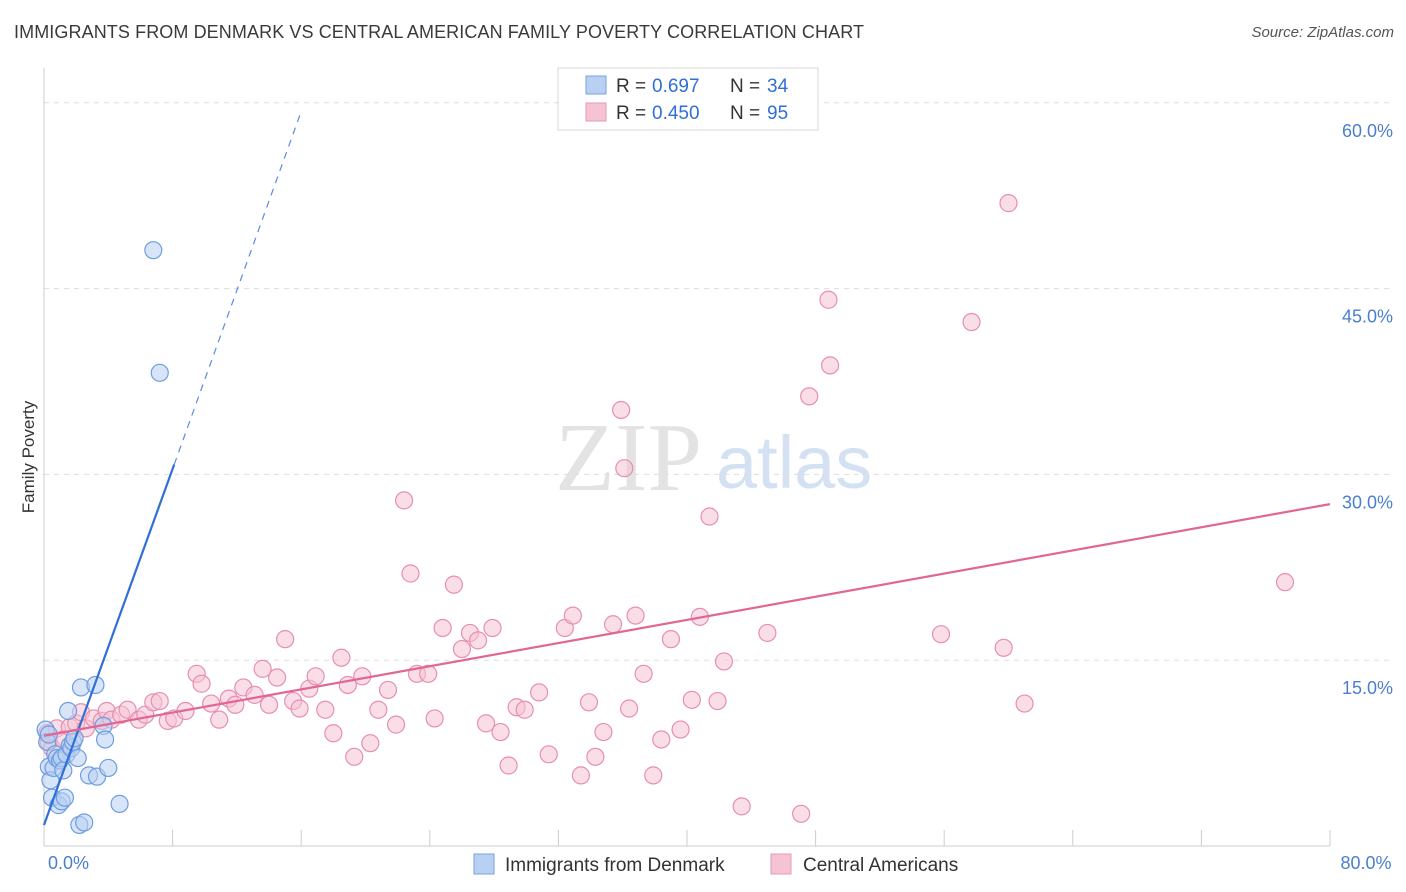 The height and width of the screenshot is (892, 1406). I want to click on y-tick-label-60: 60.0%, so click(1367, 131).